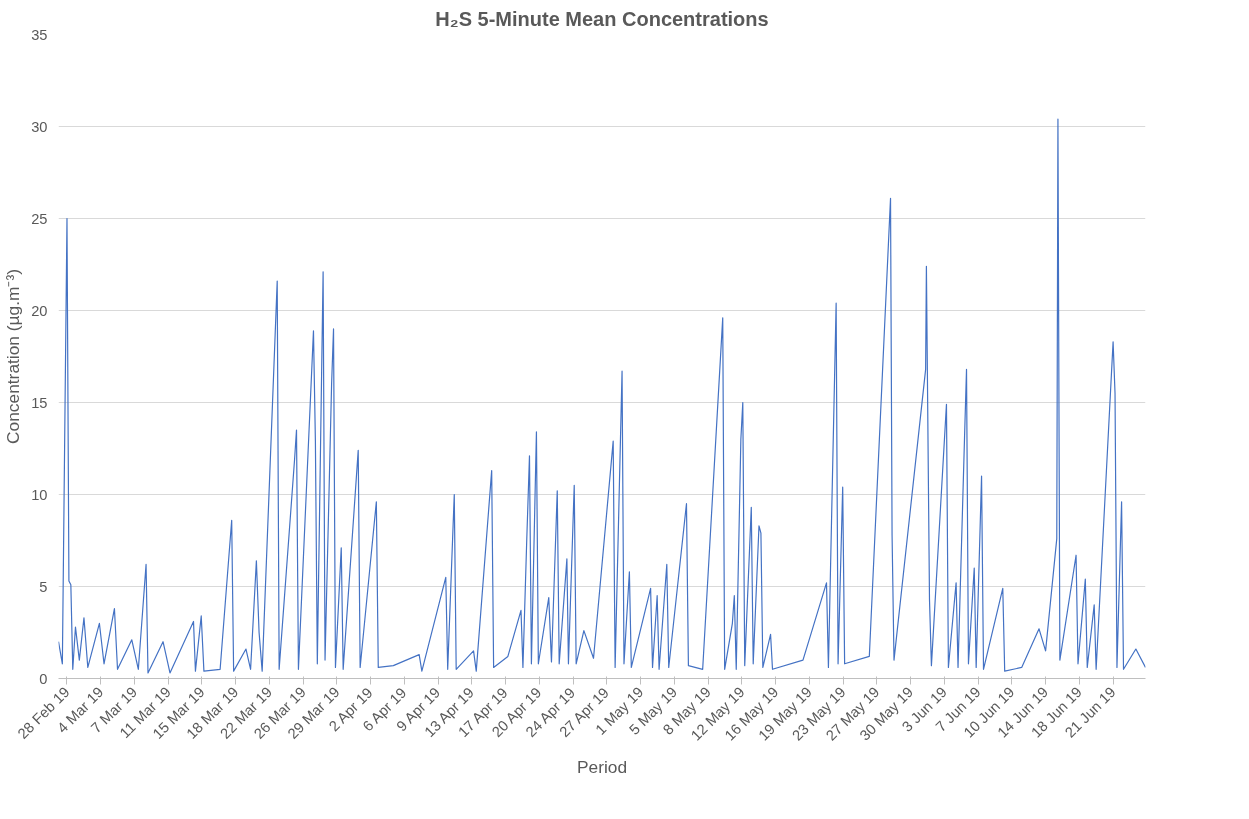  I want to click on y-tick-label: 15, so click(39, 402).